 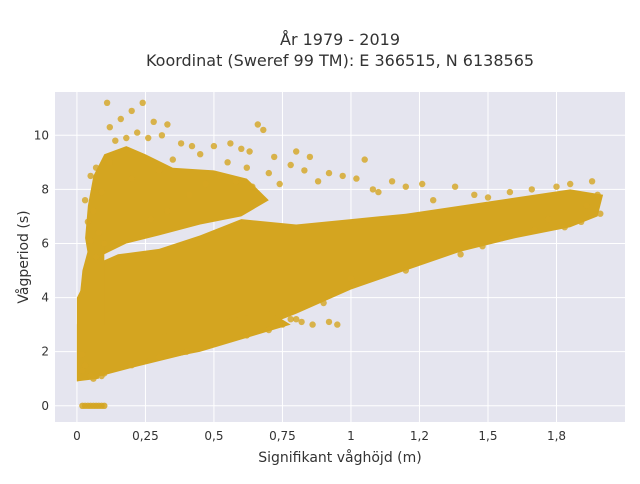 I want to click on chart-title-line1: År 1979 - 2019, so click(x=340, y=39).